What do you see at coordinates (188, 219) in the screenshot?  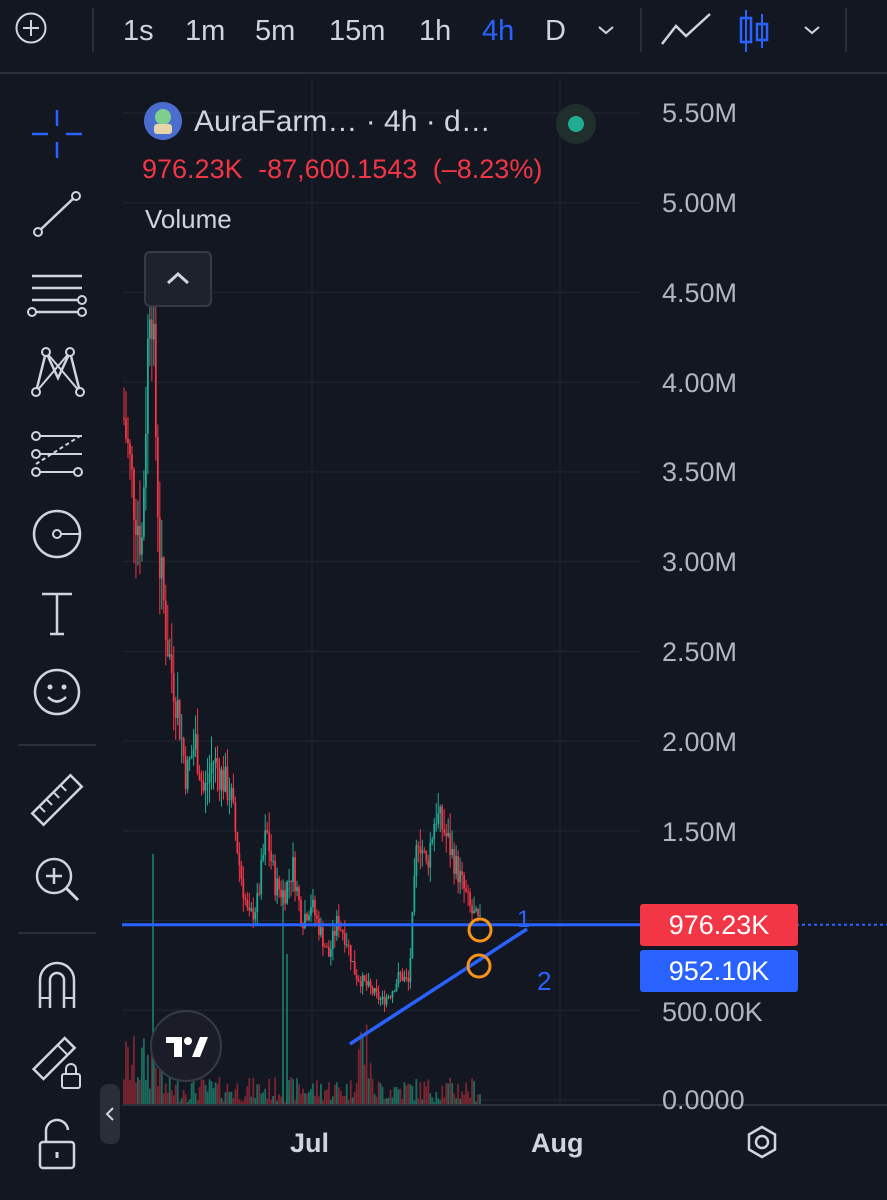 I see `volume-indicator-label: Volume` at bounding box center [188, 219].